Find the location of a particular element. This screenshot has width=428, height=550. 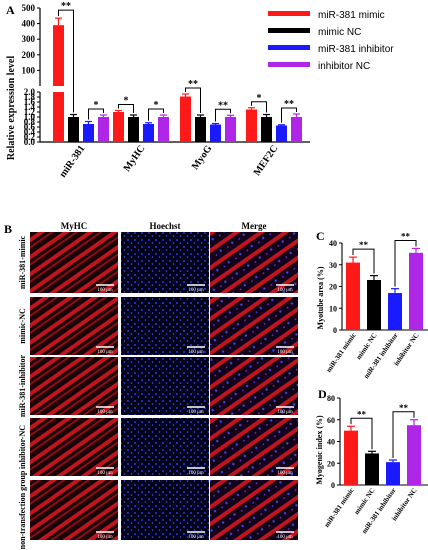

y-tick-label: 300 is located at coordinates (29, 39).